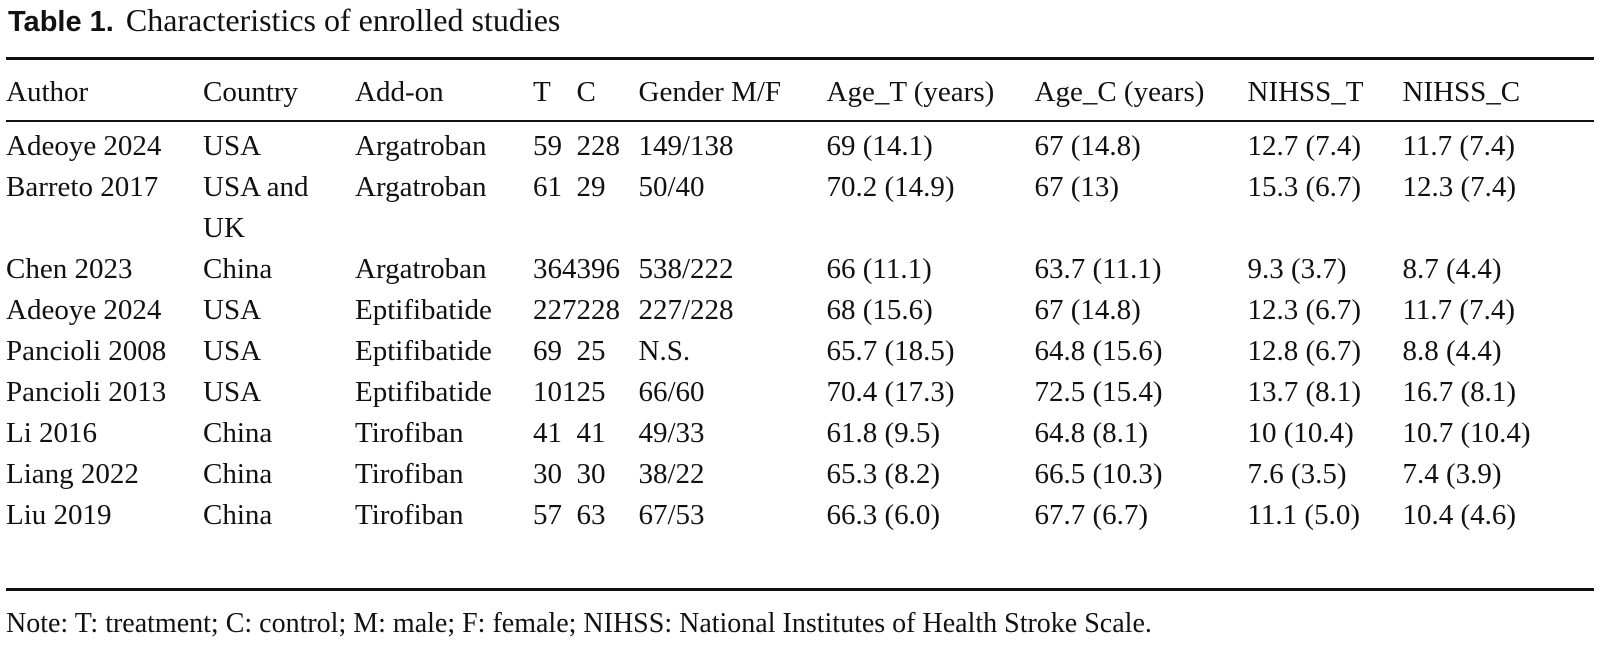 The width and height of the screenshot is (1600, 655). Describe the element at coordinates (598, 269) in the screenshot. I see `cell-c: 396` at that location.